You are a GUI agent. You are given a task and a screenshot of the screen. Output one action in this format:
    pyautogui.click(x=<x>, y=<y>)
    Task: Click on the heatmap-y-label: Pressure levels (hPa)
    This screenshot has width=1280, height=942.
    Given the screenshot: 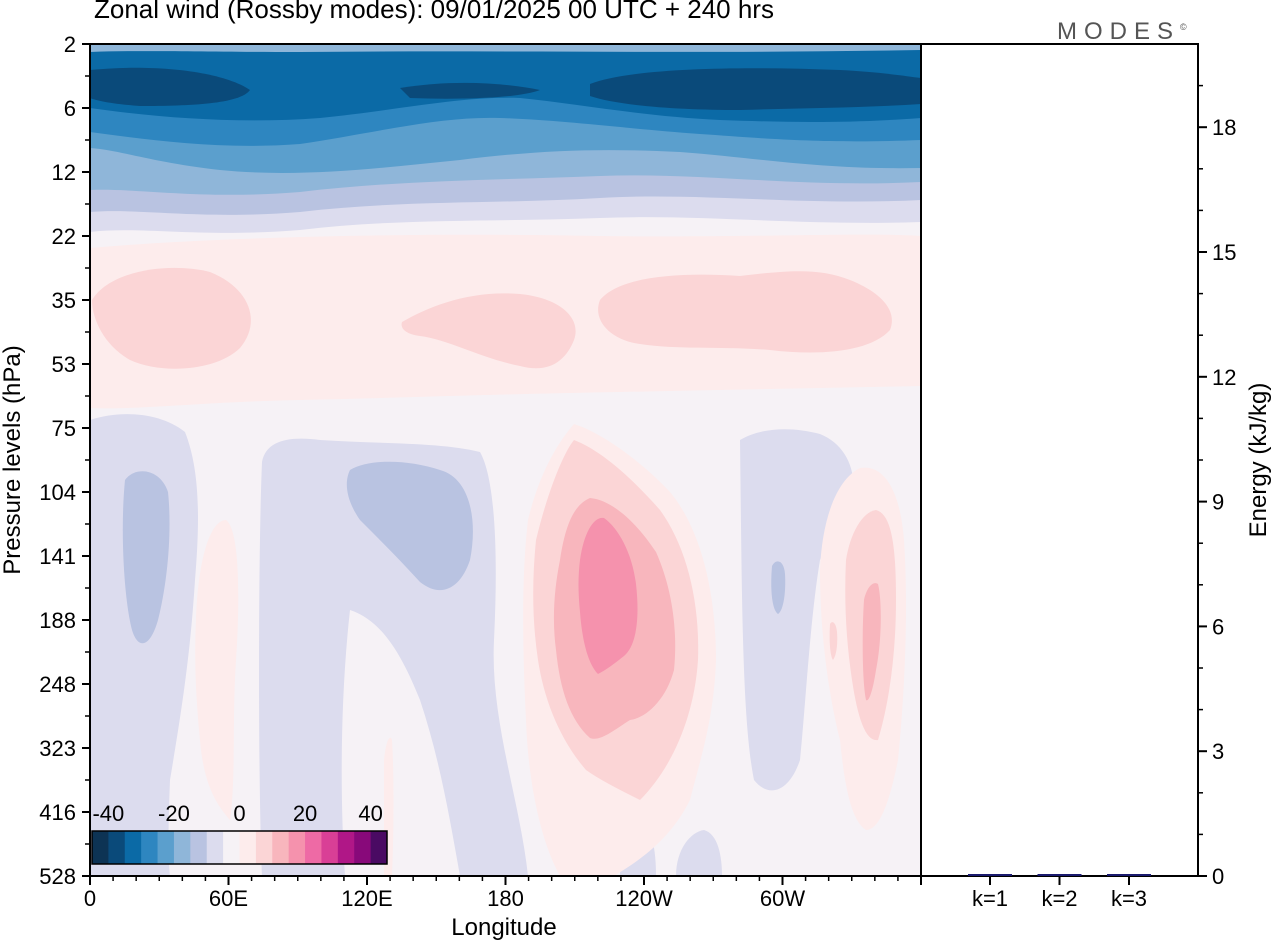 What is the action you would take?
    pyautogui.click(x=13, y=459)
    